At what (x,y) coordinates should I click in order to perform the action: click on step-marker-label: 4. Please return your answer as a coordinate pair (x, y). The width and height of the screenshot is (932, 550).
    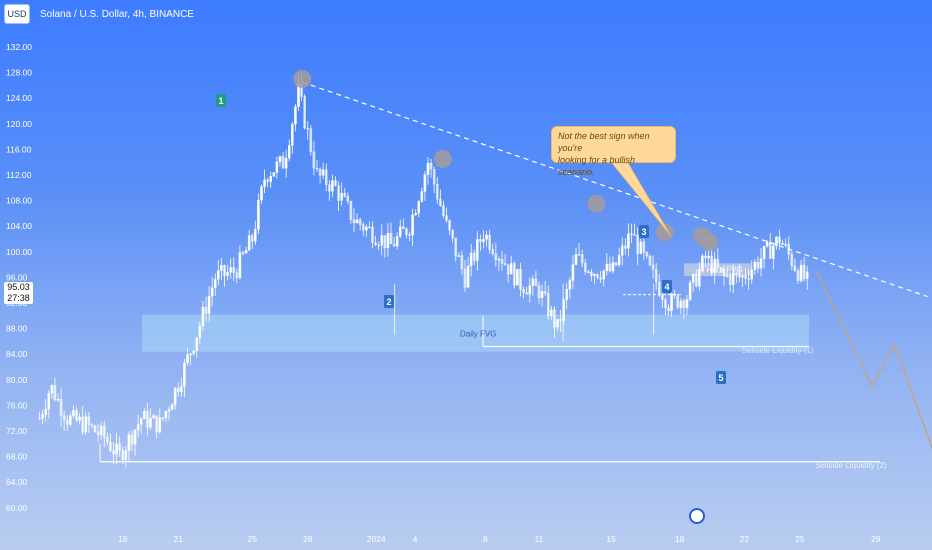
    Looking at the image, I should click on (666, 287).